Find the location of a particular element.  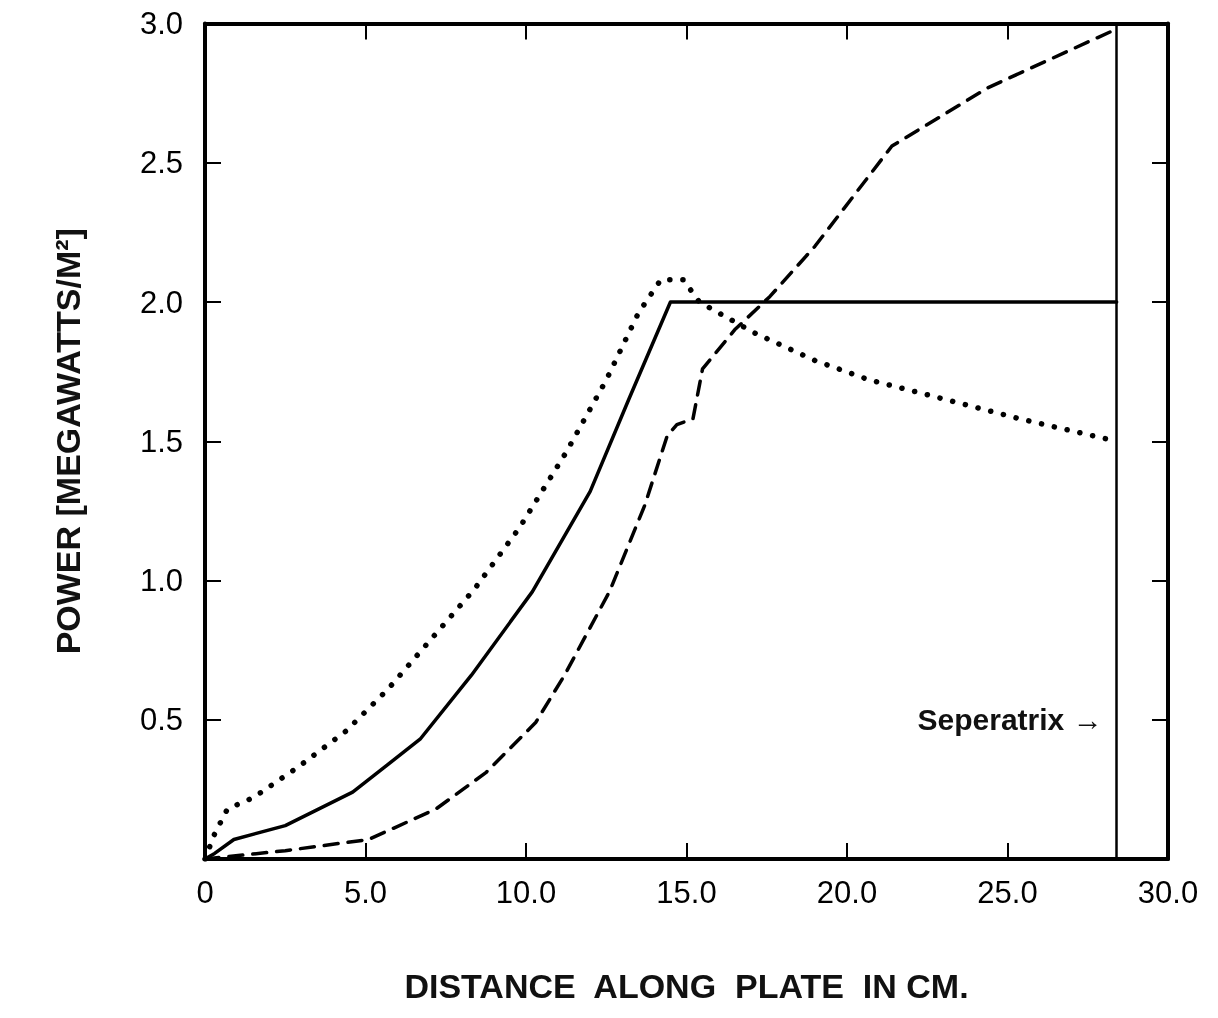

y-axis-title: POWER [MEGAWATTS/M²] is located at coordinates (68, 441).